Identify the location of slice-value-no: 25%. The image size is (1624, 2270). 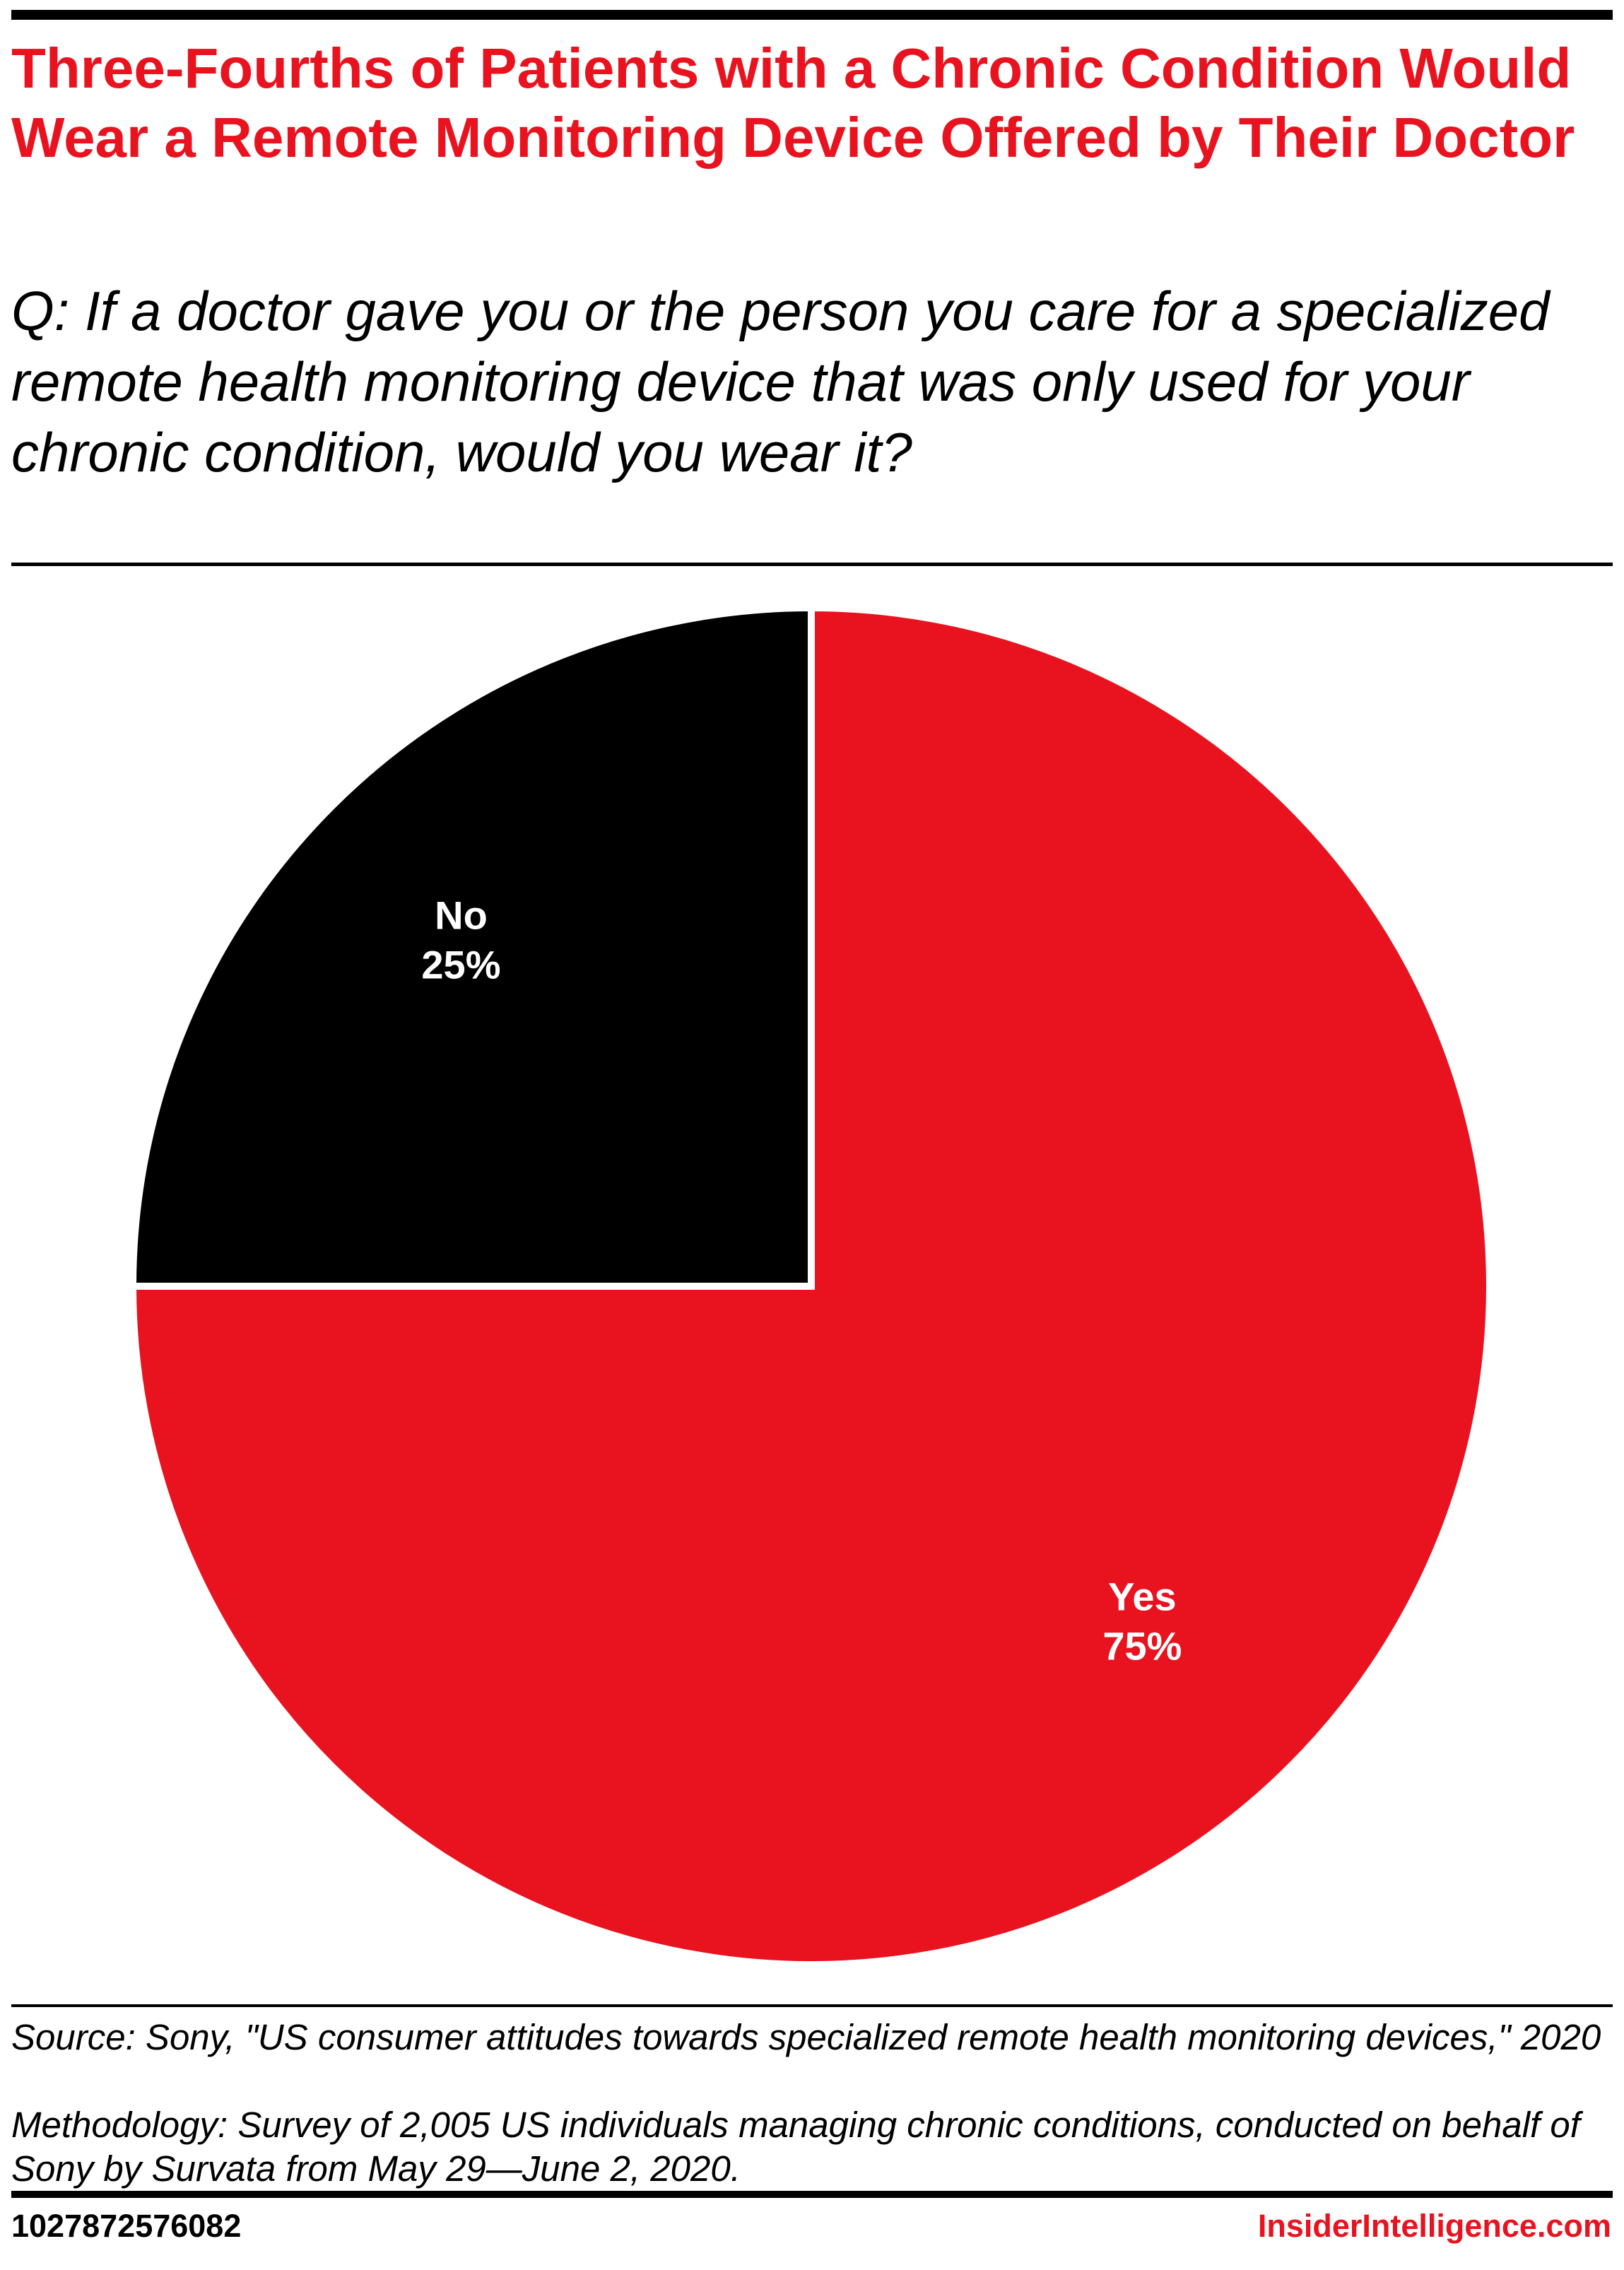
(460, 964).